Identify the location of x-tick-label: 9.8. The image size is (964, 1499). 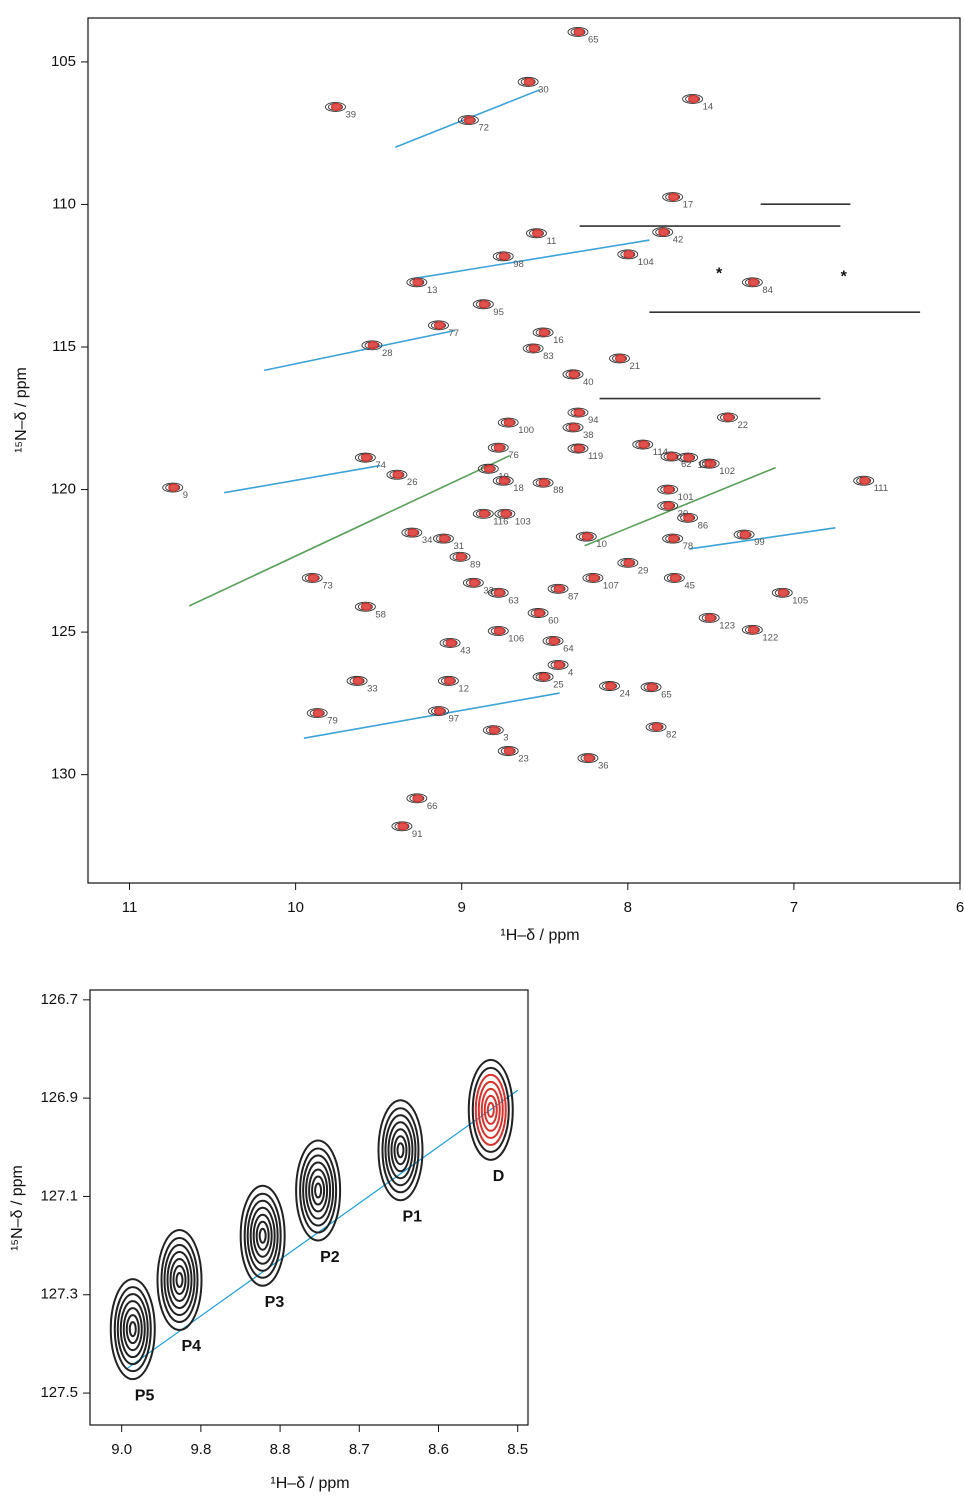
(200, 1449).